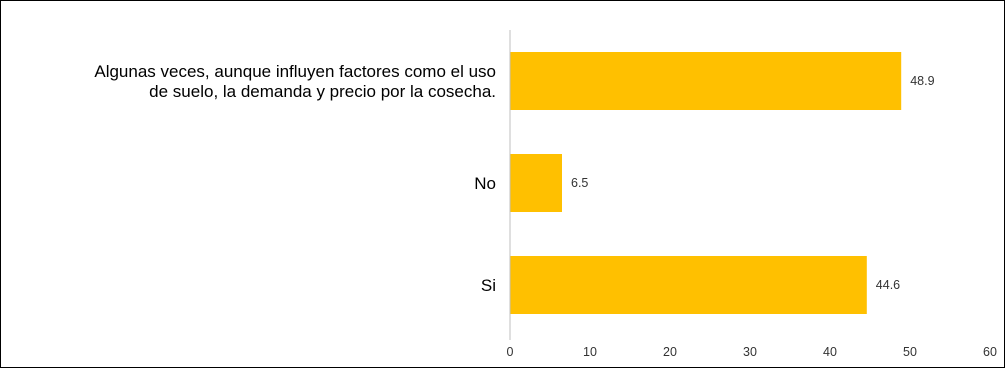 This screenshot has height=368, width=1005. I want to click on x-tick-label-0: 0, so click(510, 352).